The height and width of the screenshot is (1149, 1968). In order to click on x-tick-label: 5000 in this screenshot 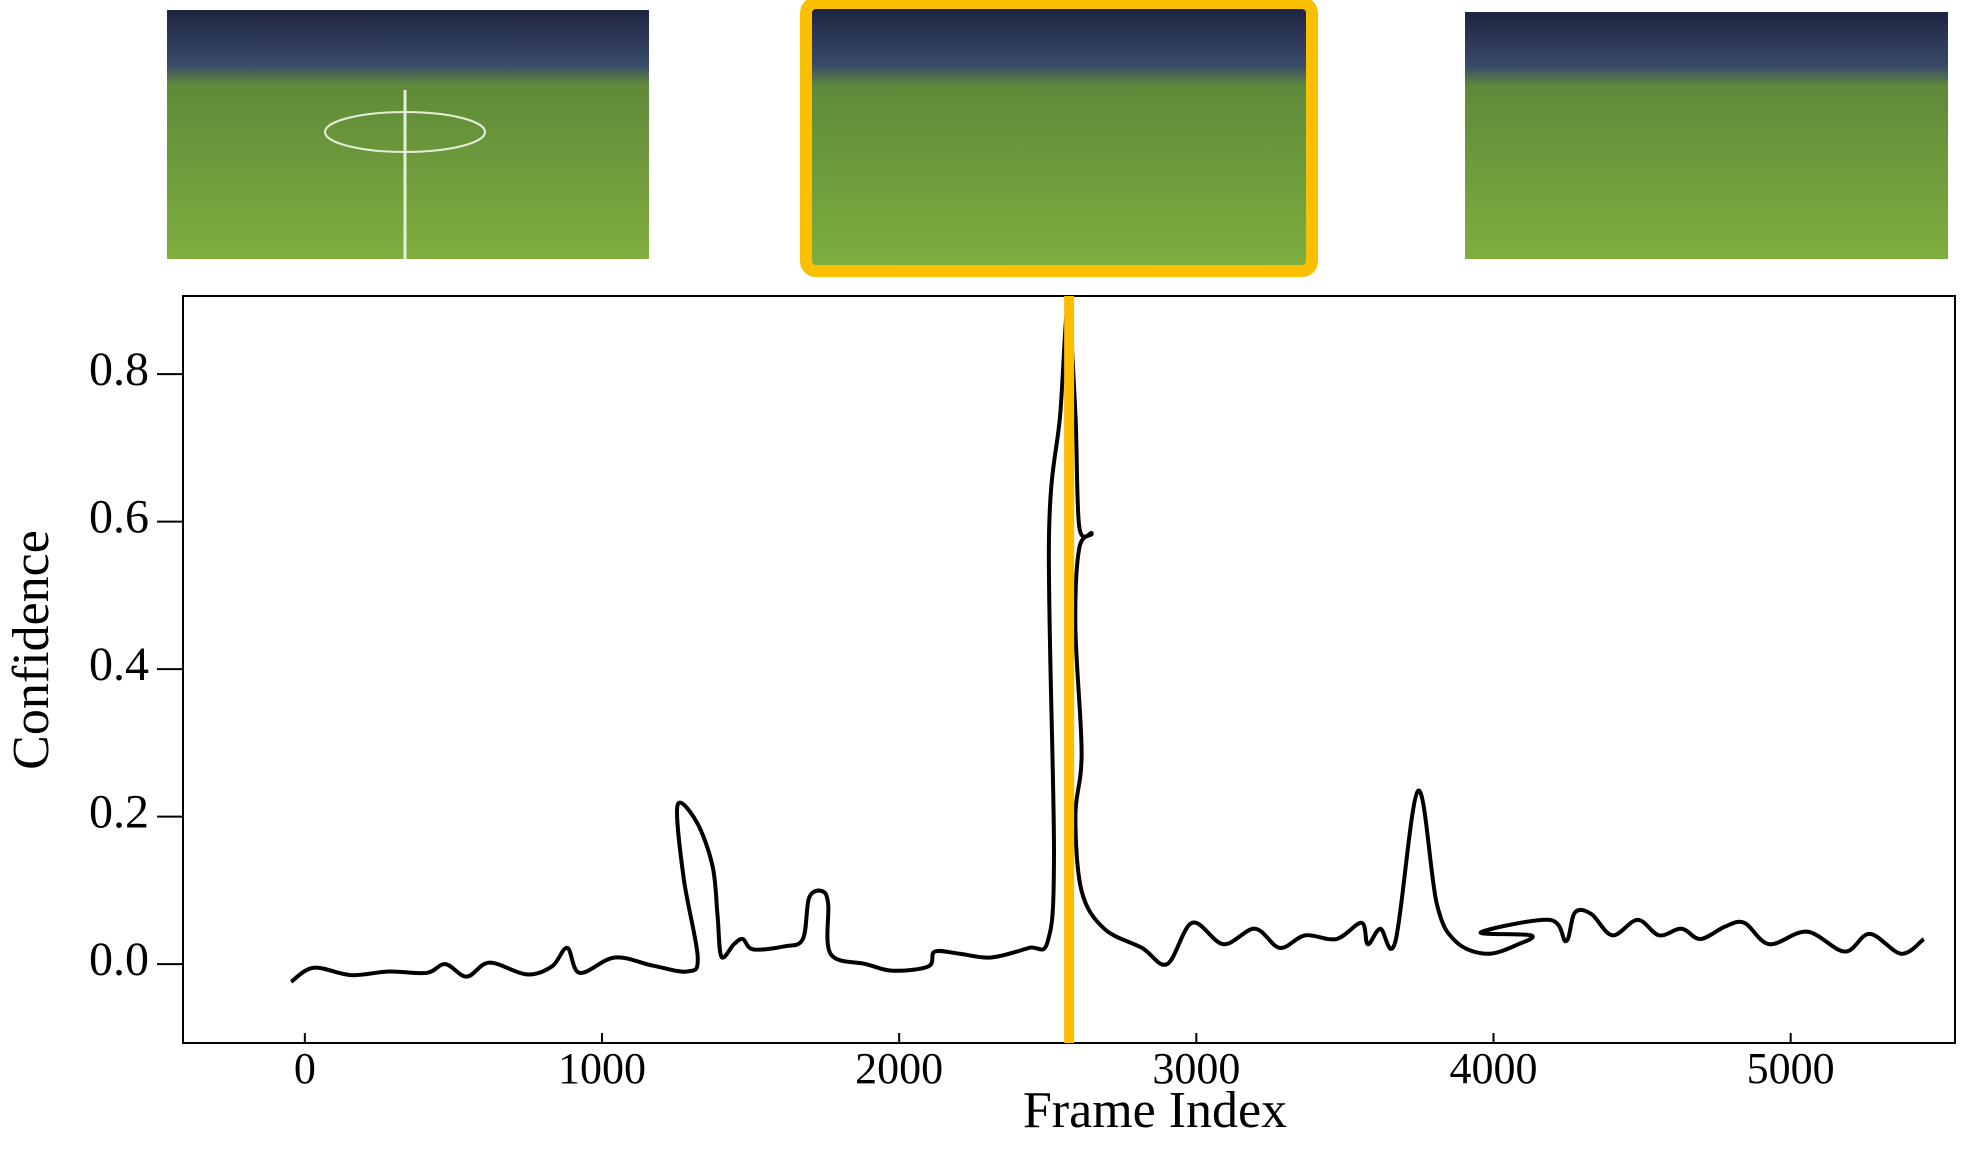, I will do `click(1791, 1068)`.